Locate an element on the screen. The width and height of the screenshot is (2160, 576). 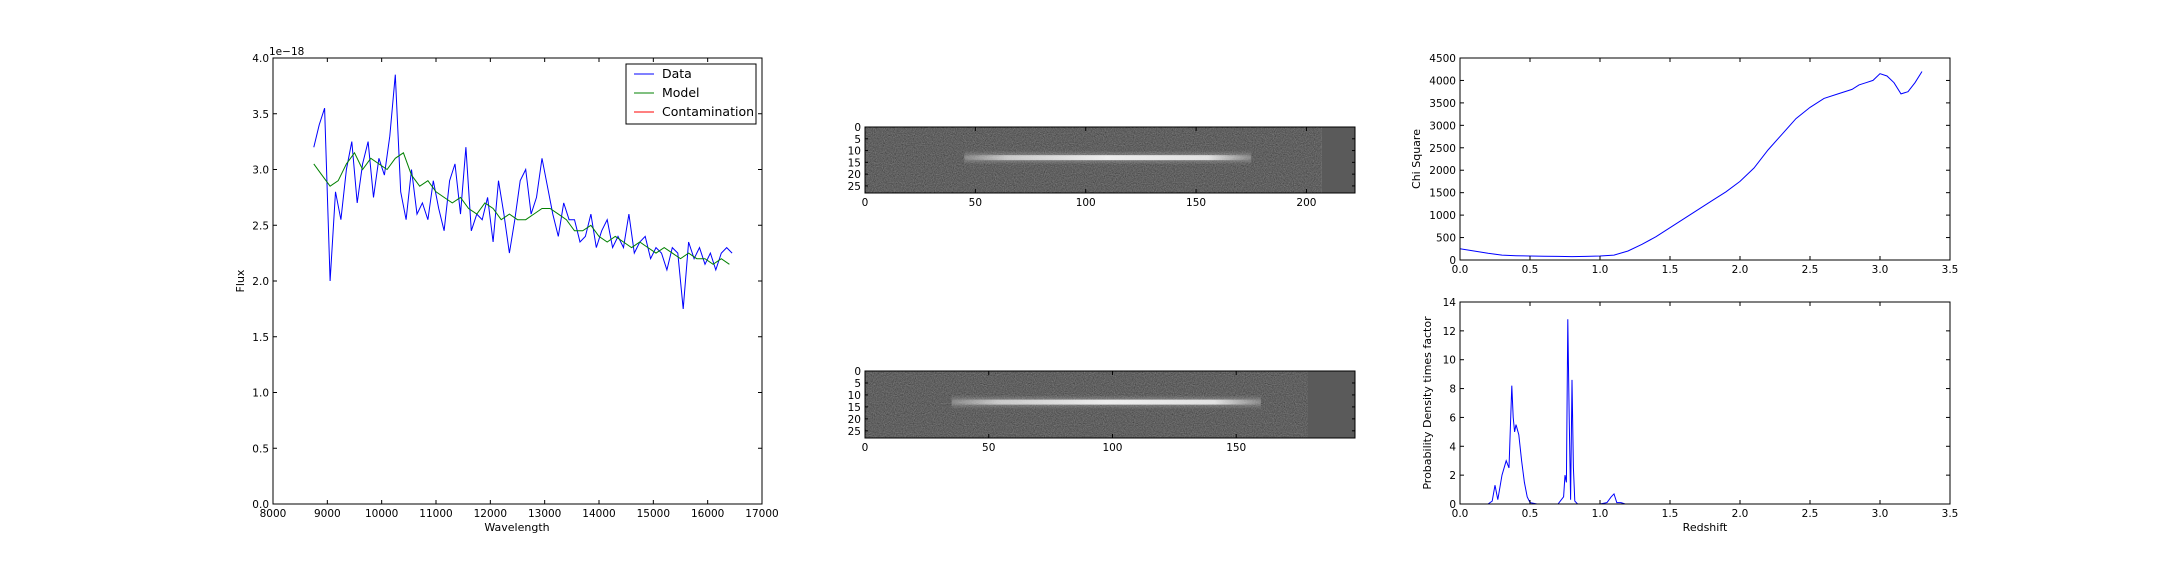
probability-ytick-label: 10 is located at coordinates (1449, 361).